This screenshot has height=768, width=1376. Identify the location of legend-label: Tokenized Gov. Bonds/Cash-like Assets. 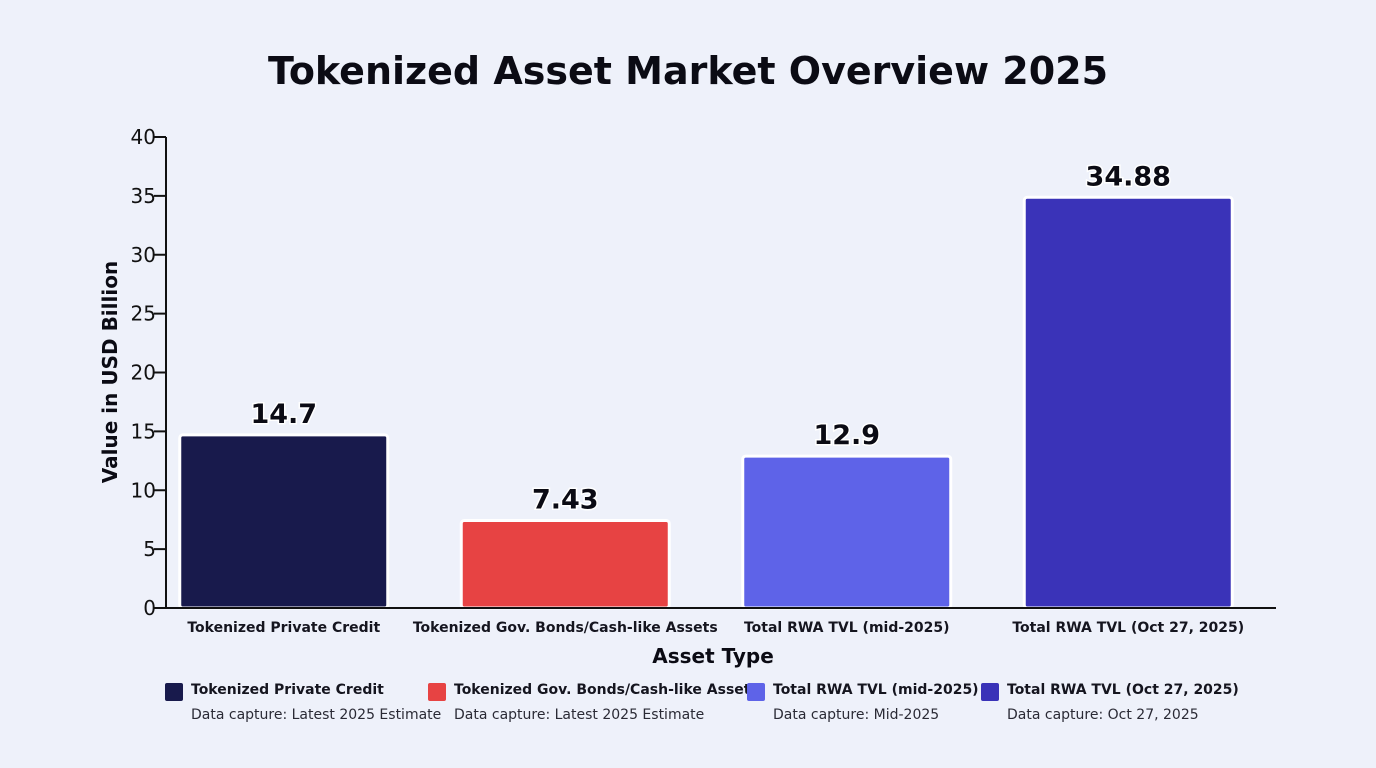
(606, 690).